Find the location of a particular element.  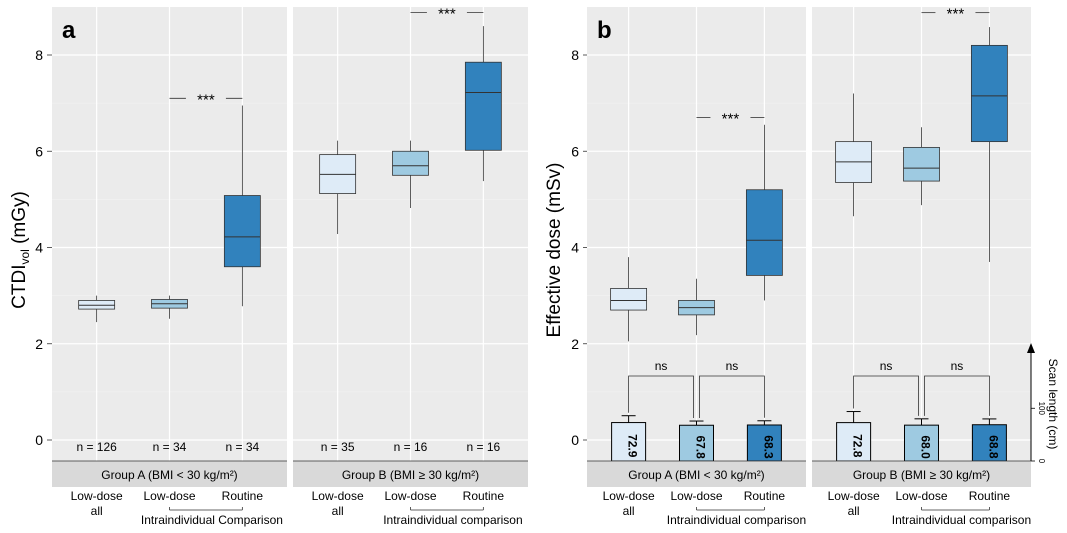

panel-label: b is located at coordinates (604, 30).